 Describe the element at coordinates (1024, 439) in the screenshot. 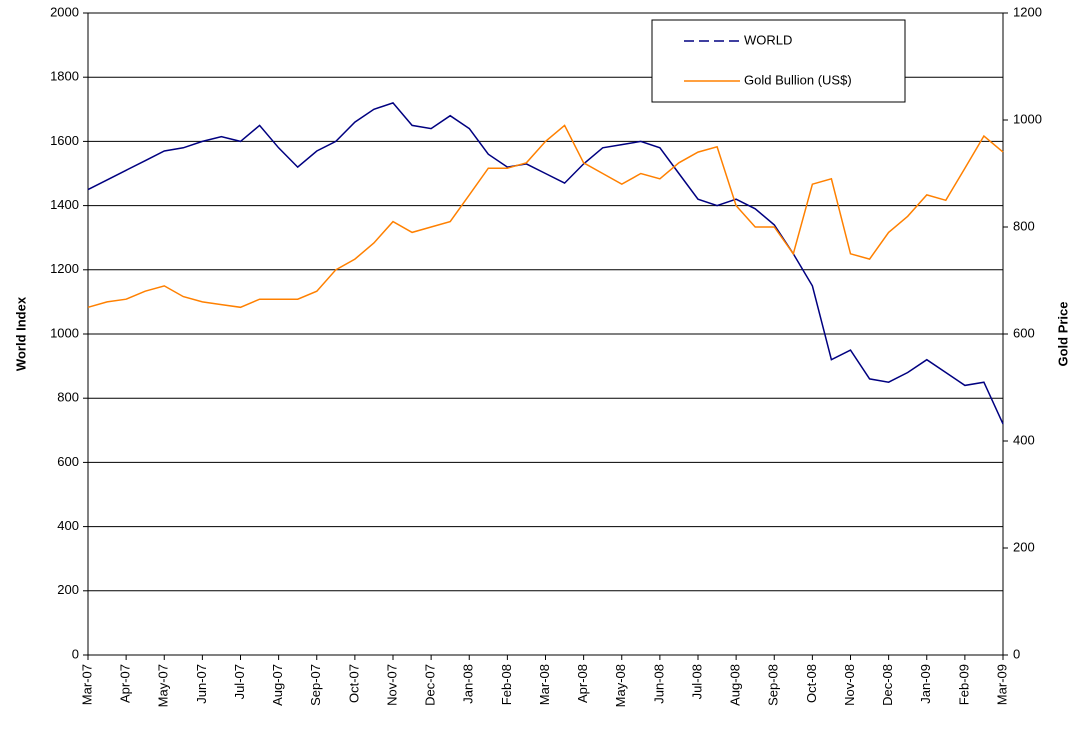

I see `y2-tick-label: 400` at that location.